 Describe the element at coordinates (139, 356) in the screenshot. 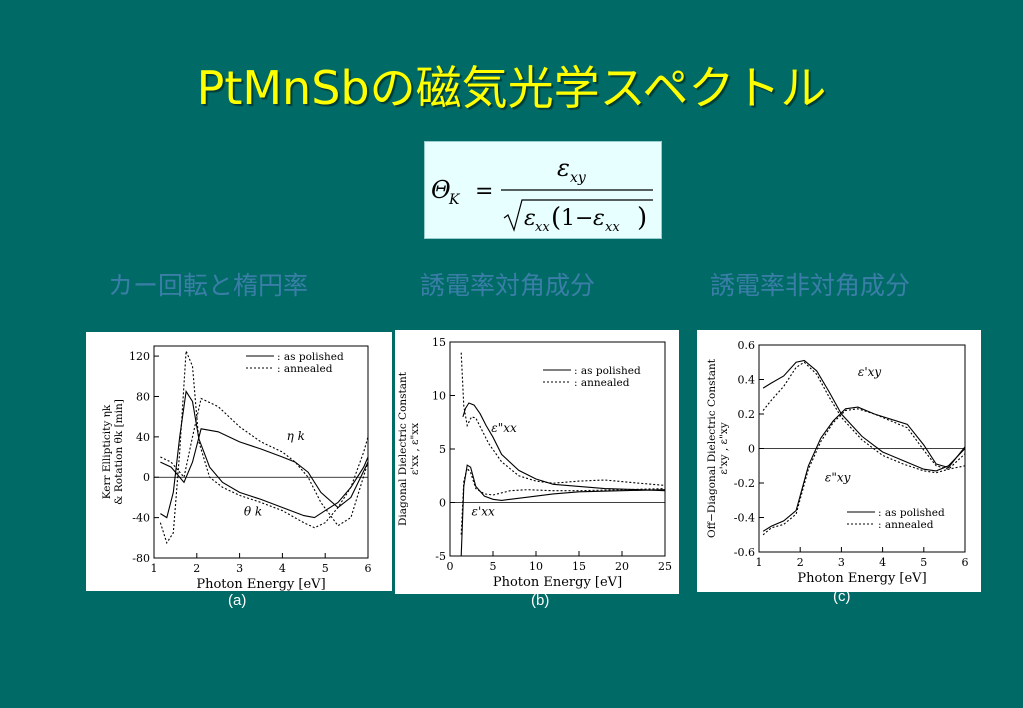

I see `y-tick-label: 120` at that location.